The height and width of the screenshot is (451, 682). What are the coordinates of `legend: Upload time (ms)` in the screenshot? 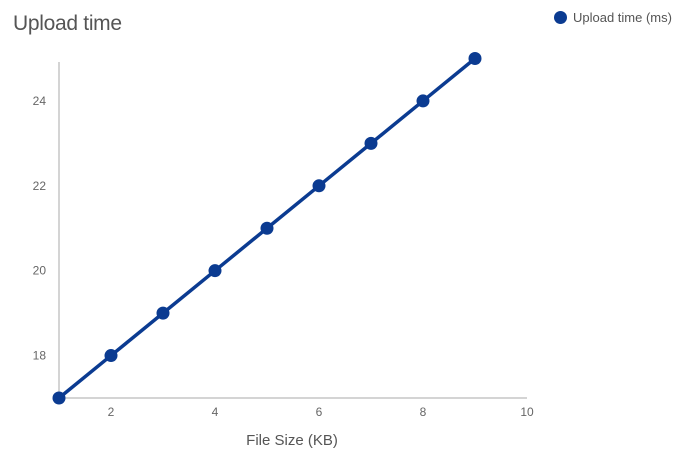 It's located at (613, 17).